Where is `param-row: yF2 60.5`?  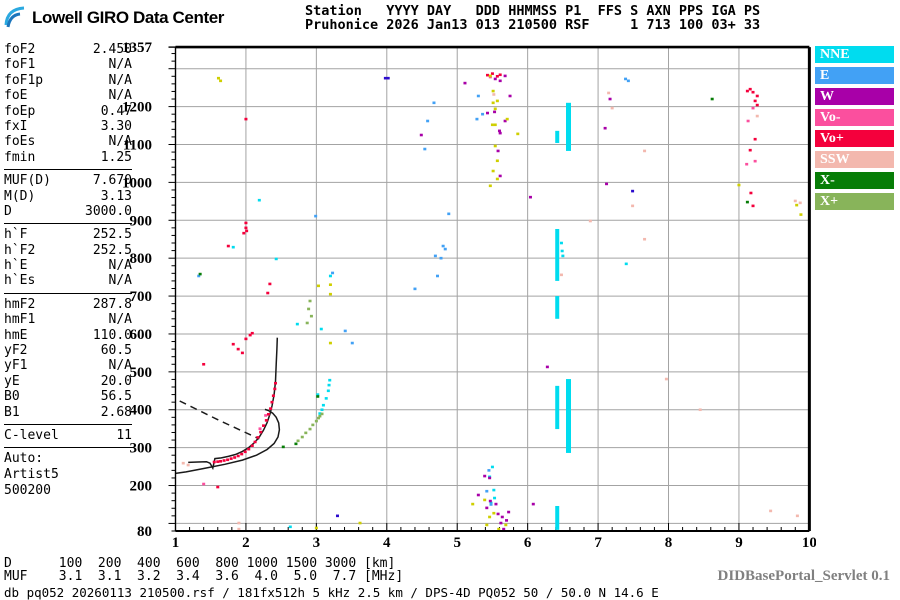 param-row: yF2 60.5 is located at coordinates (68, 351).